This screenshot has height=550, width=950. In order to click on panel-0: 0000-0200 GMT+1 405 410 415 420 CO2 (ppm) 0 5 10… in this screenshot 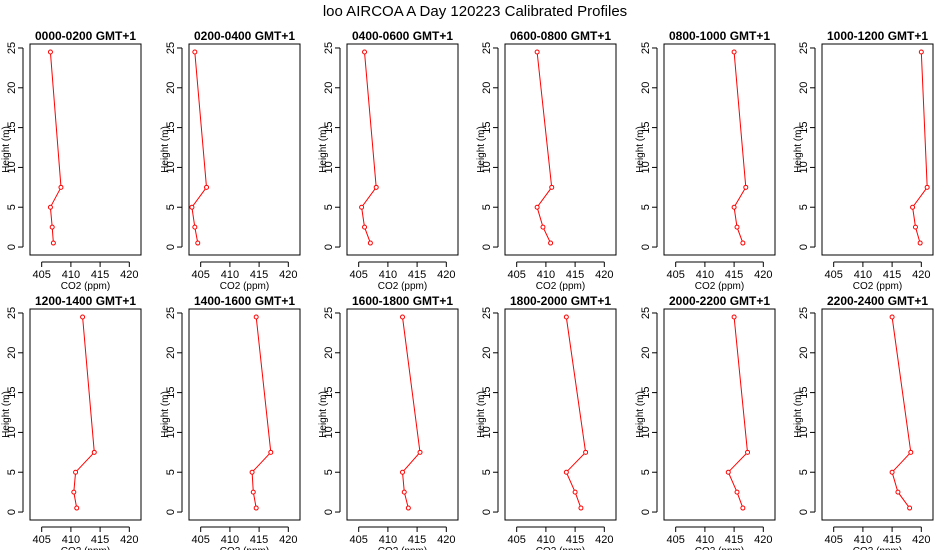, I will do `click(71, 160)`.